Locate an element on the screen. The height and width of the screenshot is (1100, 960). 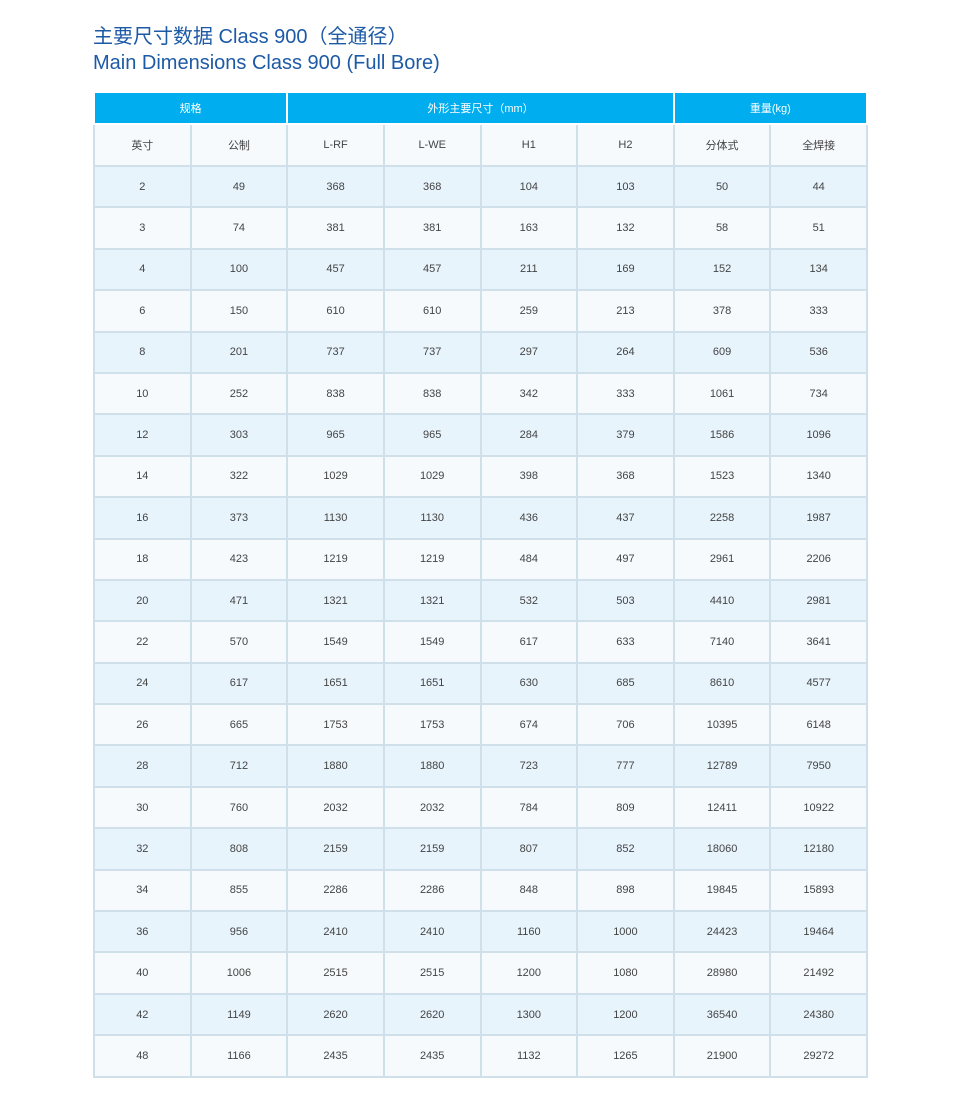
table-cell: 10 is located at coordinates (142, 393).